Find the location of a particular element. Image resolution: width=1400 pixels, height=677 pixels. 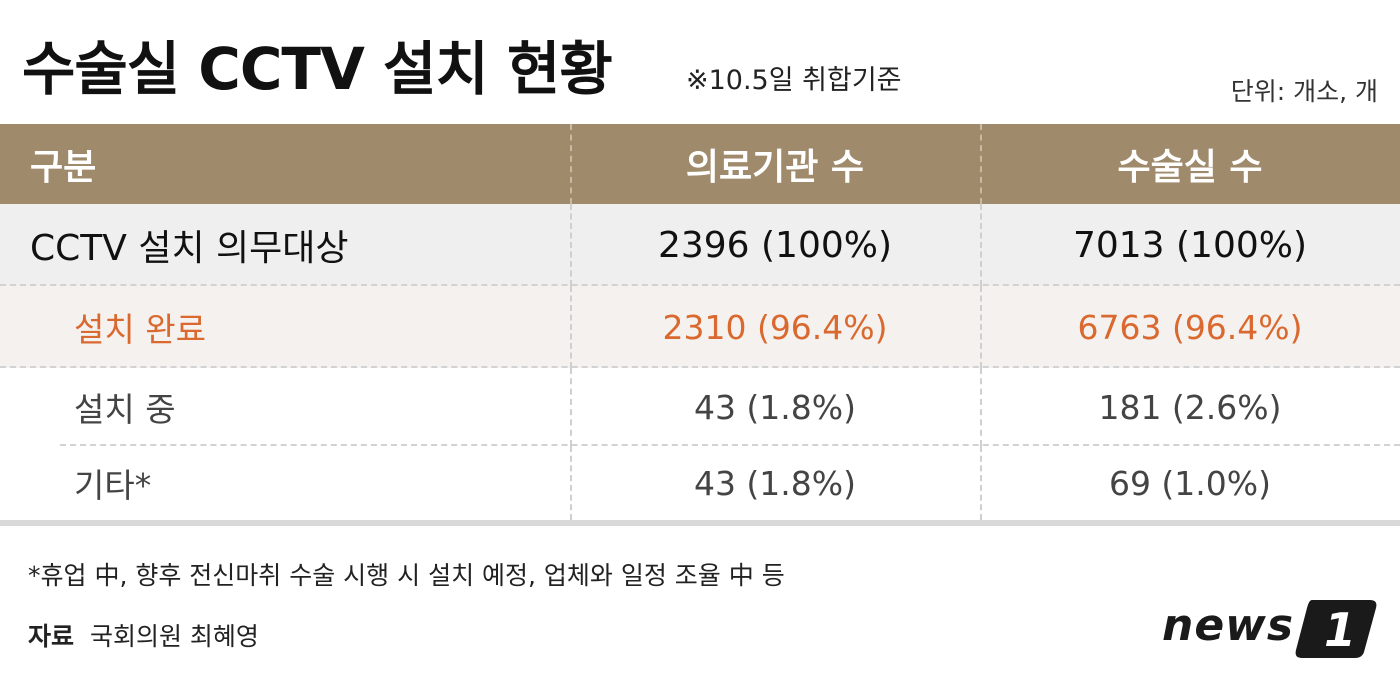

row-label: CCTV 설치 의무대상 is located at coordinates (189, 248).